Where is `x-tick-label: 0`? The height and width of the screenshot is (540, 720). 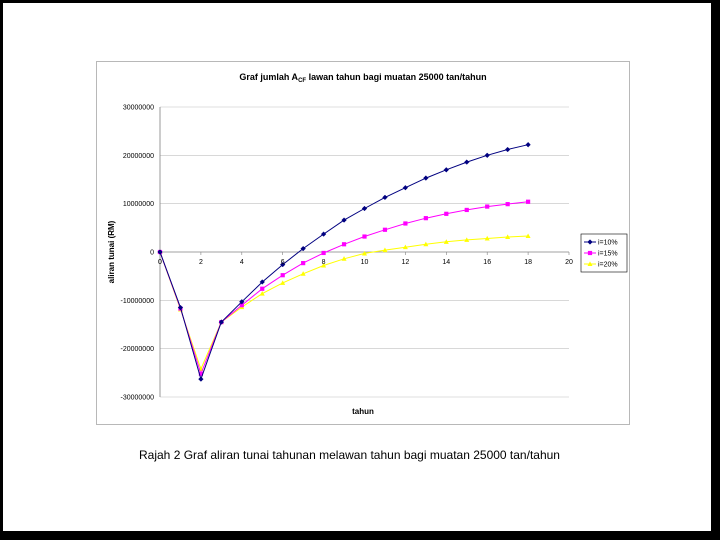
x-tick-label: 0 is located at coordinates (160, 262).